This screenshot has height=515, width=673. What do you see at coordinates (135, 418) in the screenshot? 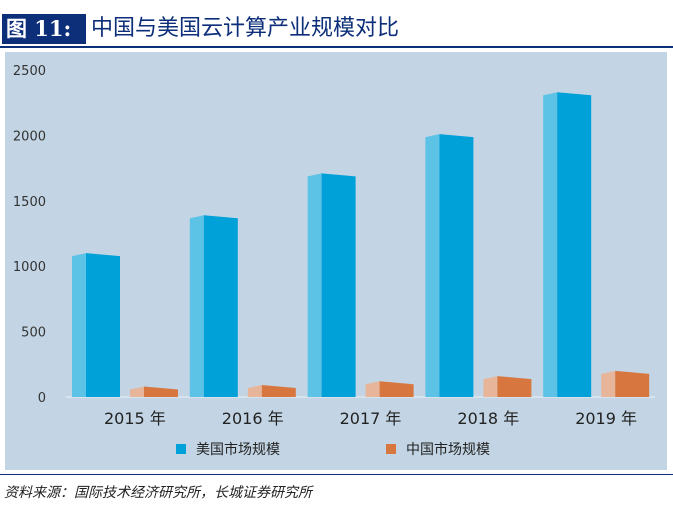
I see `x-tick-label: 2015 年` at bounding box center [135, 418].